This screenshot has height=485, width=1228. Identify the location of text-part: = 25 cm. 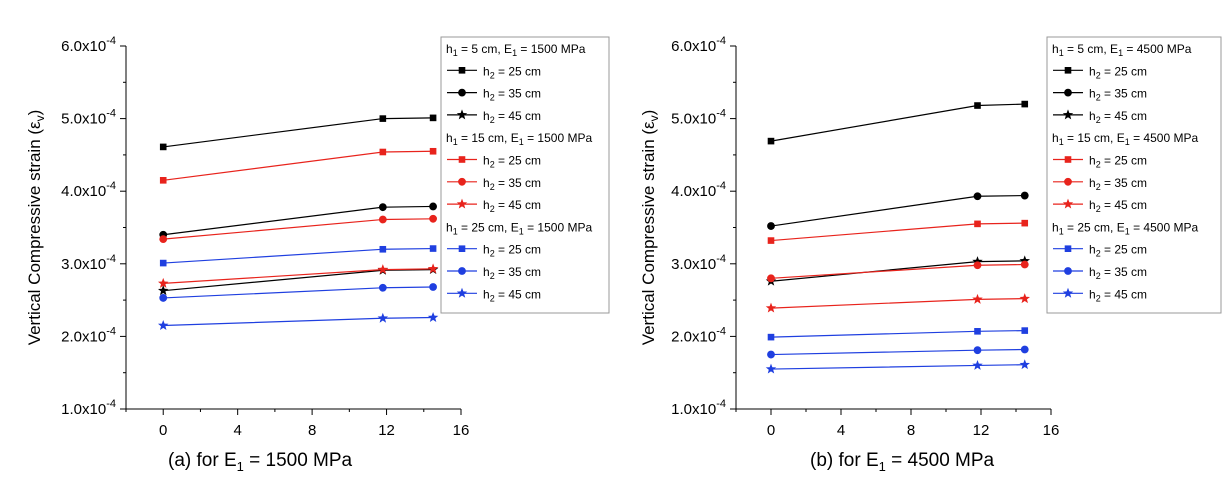
(518, 71).